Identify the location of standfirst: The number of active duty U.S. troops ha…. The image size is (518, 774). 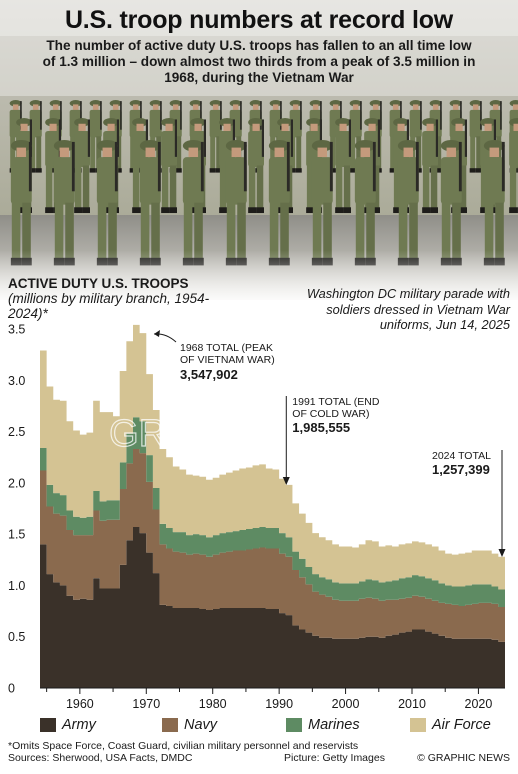
(259, 61).